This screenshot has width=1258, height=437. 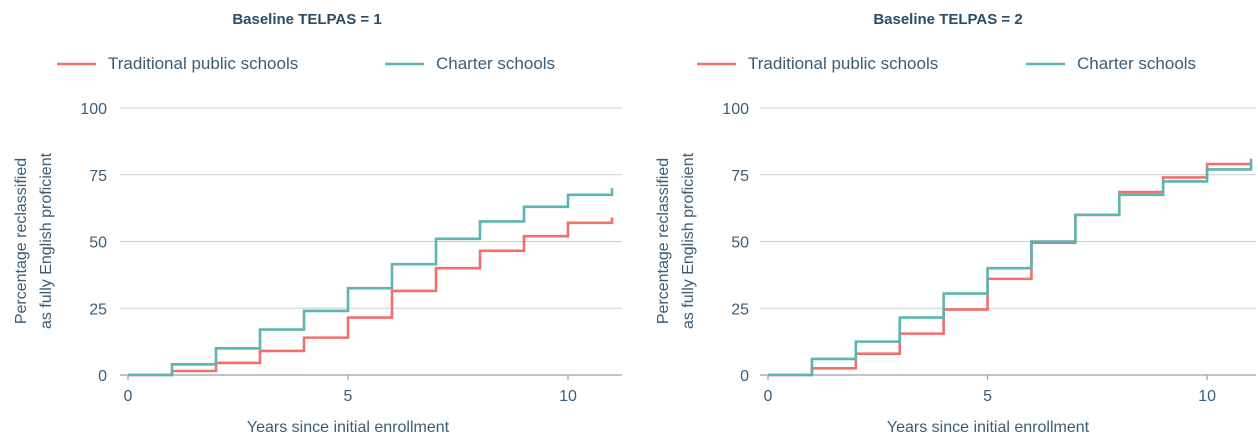 What do you see at coordinates (947, 19) in the screenshot?
I see `chart-title: Baseline TELPAS = 2` at bounding box center [947, 19].